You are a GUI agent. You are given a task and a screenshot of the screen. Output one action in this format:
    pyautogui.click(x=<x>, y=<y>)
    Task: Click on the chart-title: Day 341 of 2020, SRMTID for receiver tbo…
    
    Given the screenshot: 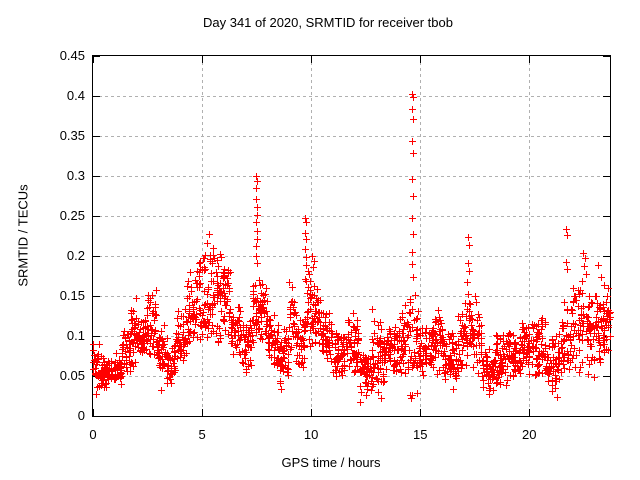 What is the action you would take?
    pyautogui.click(x=327, y=22)
    